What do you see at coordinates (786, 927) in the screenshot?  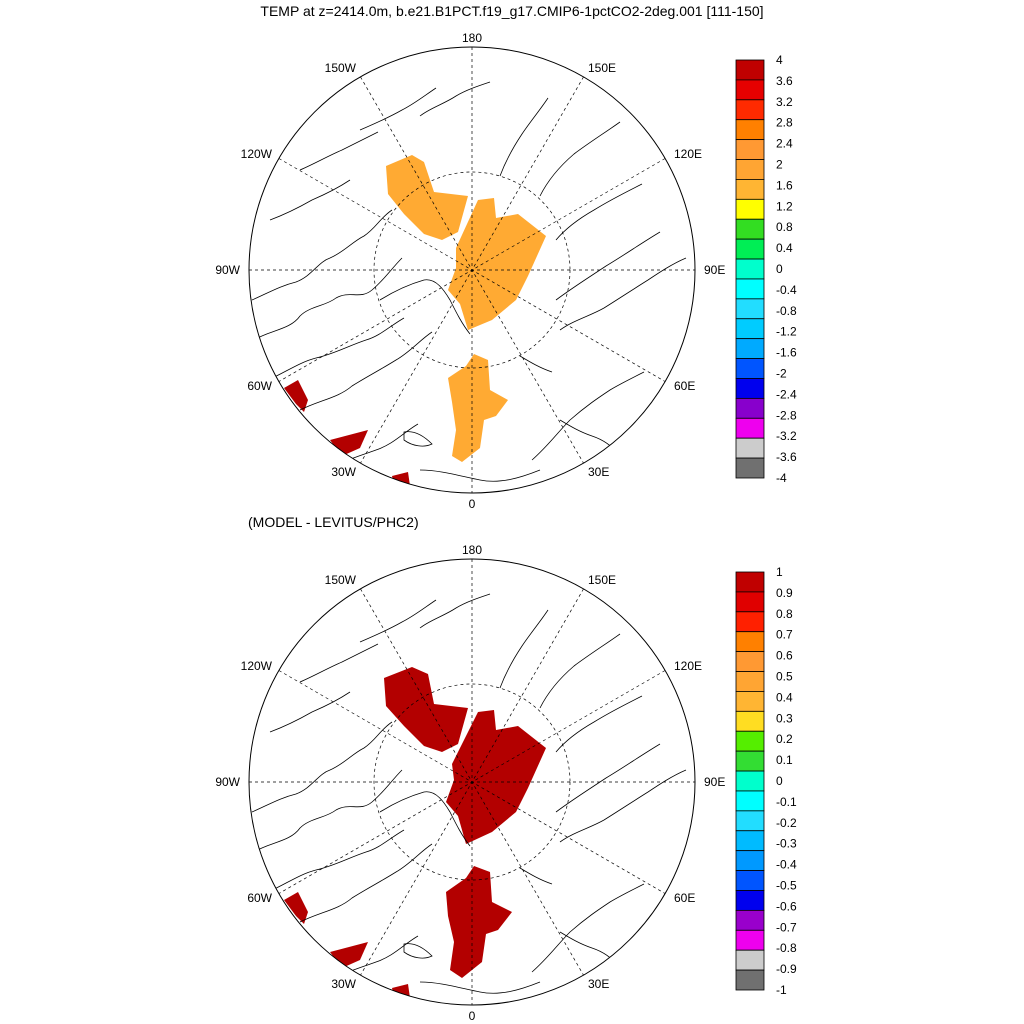 I see `colorbar-tick-label: -0.7` at bounding box center [786, 927].